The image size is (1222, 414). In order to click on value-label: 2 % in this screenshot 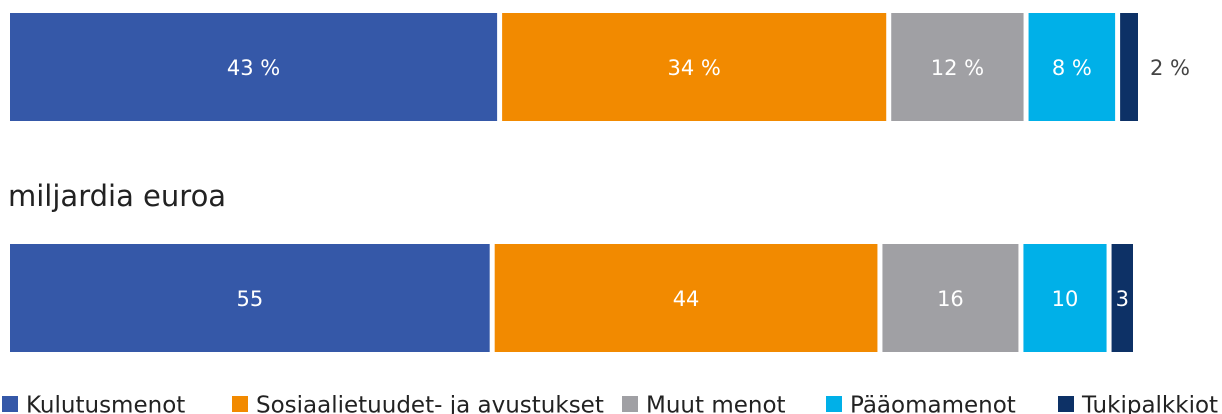, I will do `click(1170, 68)`.